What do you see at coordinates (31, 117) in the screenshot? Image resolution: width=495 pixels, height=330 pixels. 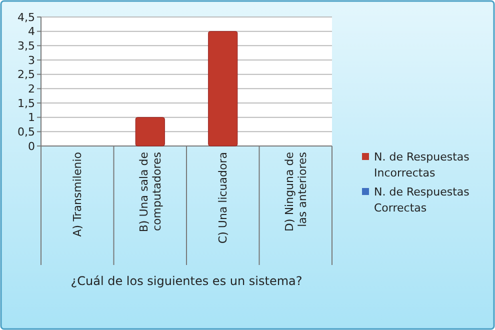 I see `y-tick-label: 1` at bounding box center [31, 117].